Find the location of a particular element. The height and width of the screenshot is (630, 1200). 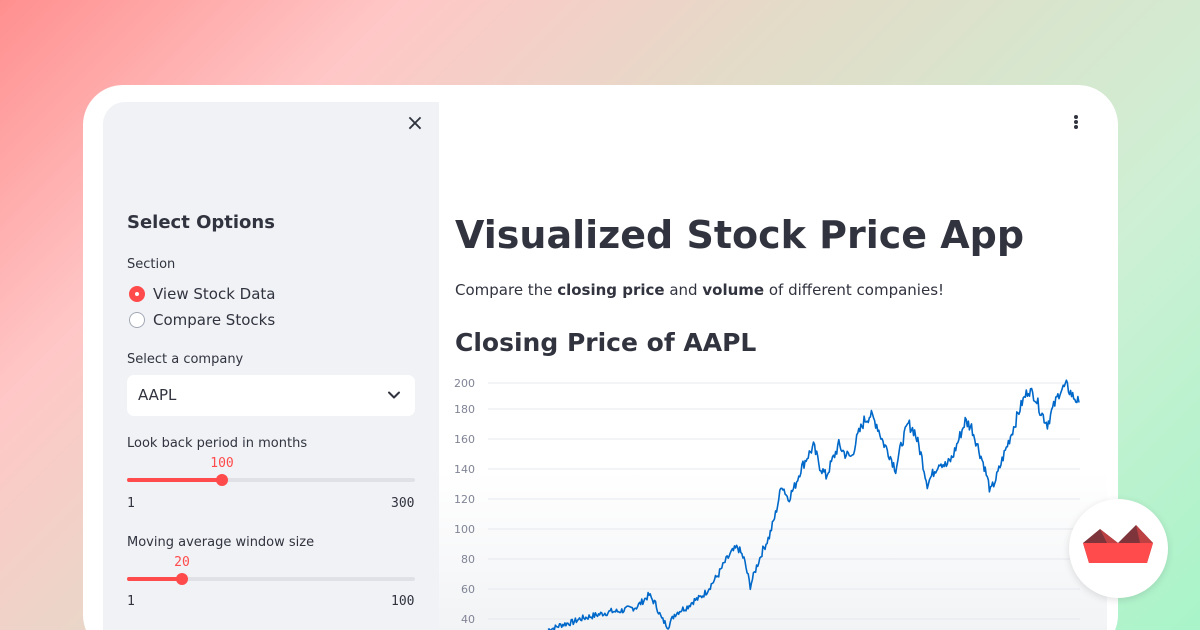

radio-view-stock-data: View Stock Data is located at coordinates (202, 294).